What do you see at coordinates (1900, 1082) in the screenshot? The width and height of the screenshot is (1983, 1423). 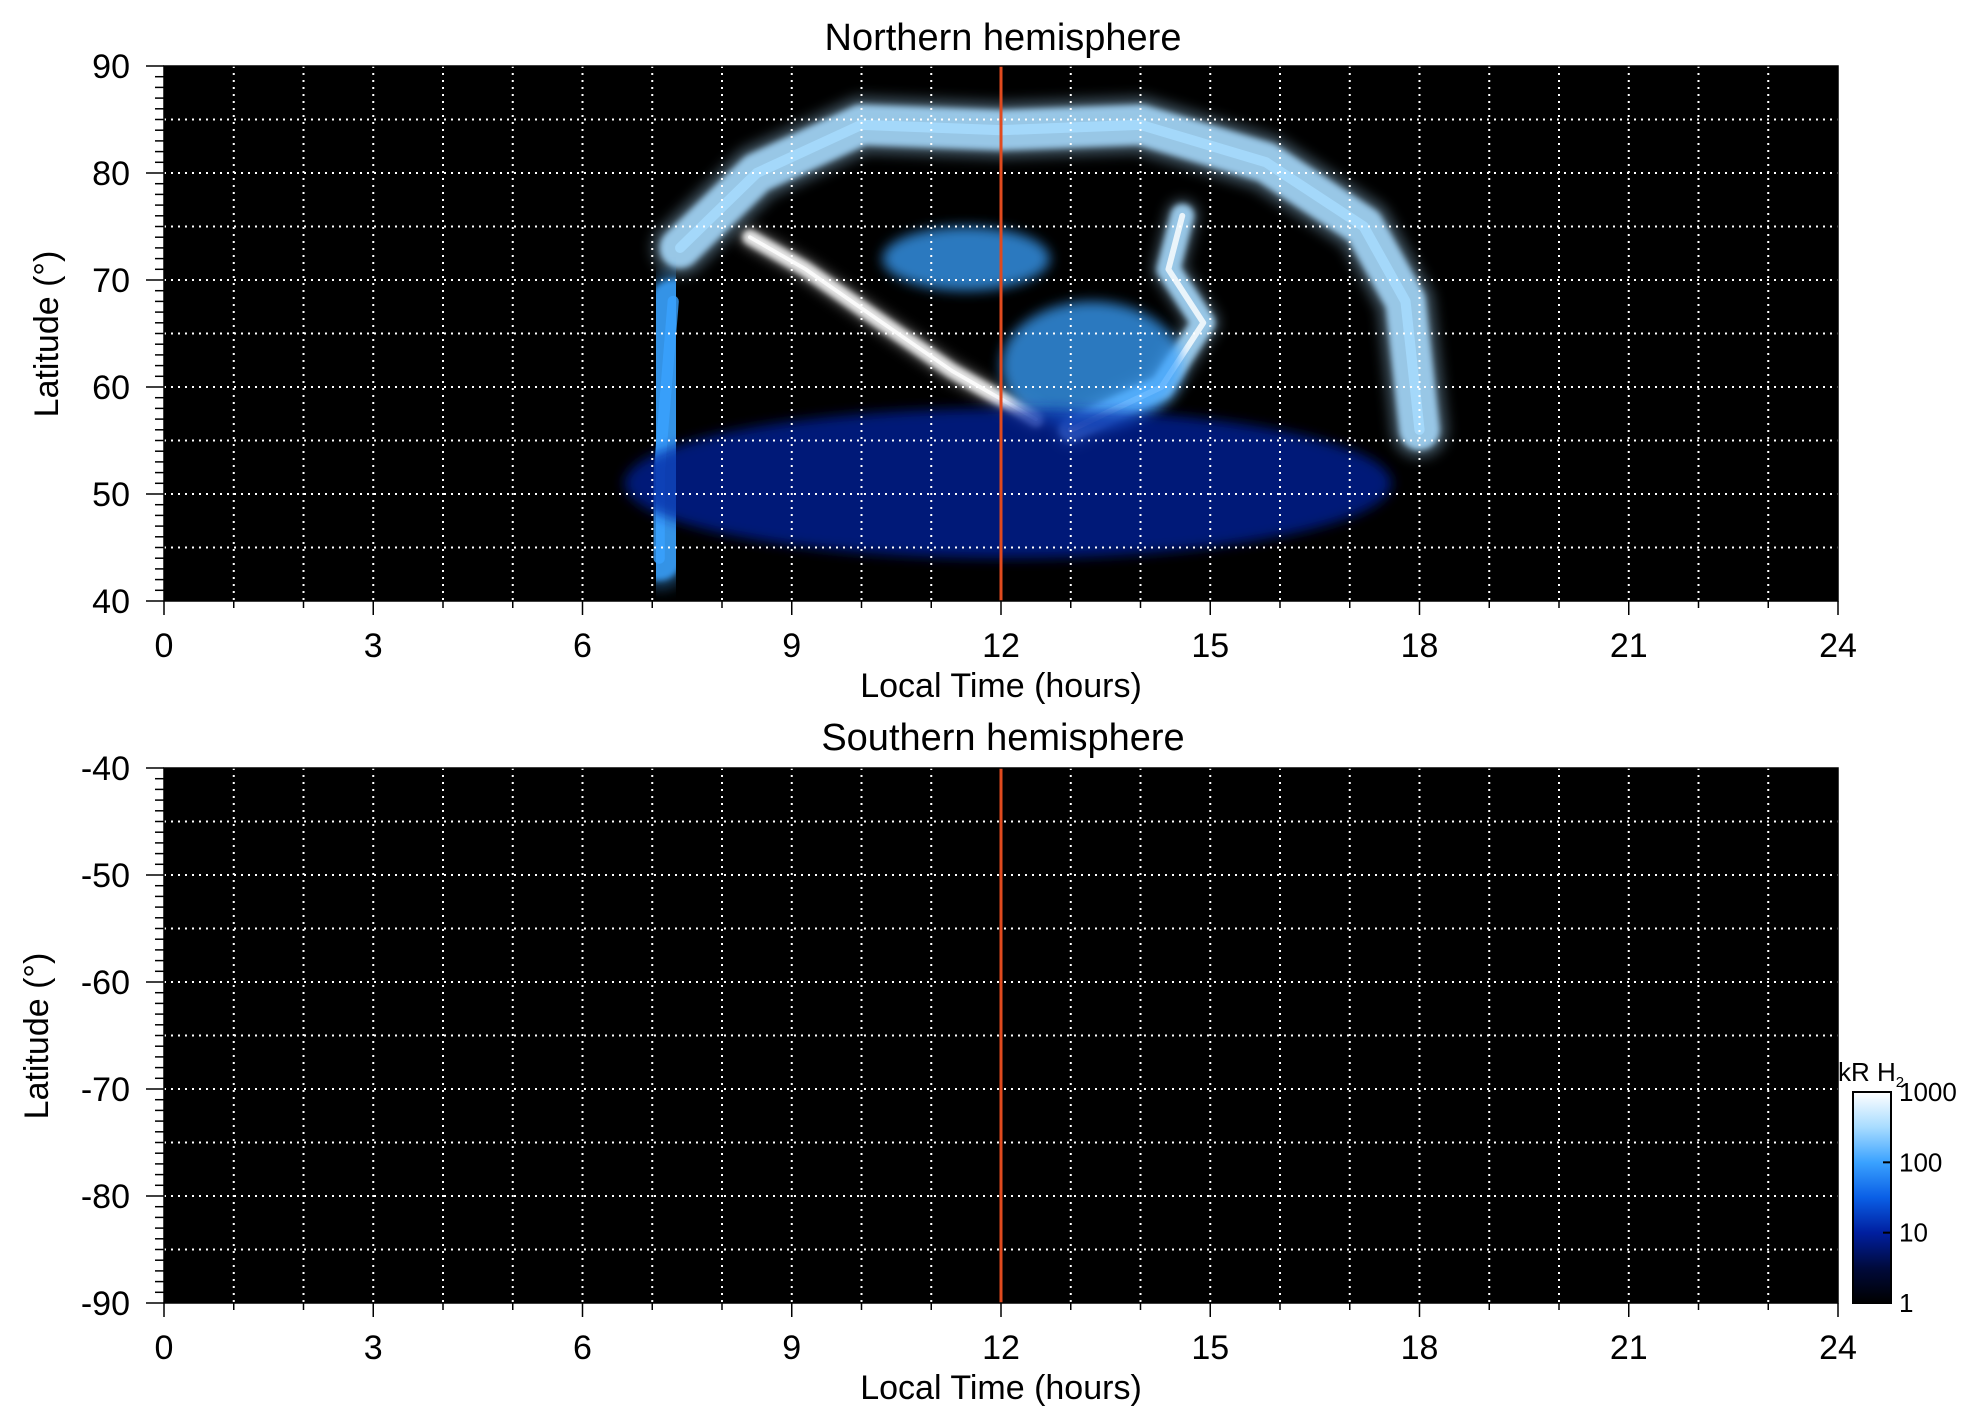 I see `colorbar-label-subscript: 2` at bounding box center [1900, 1082].